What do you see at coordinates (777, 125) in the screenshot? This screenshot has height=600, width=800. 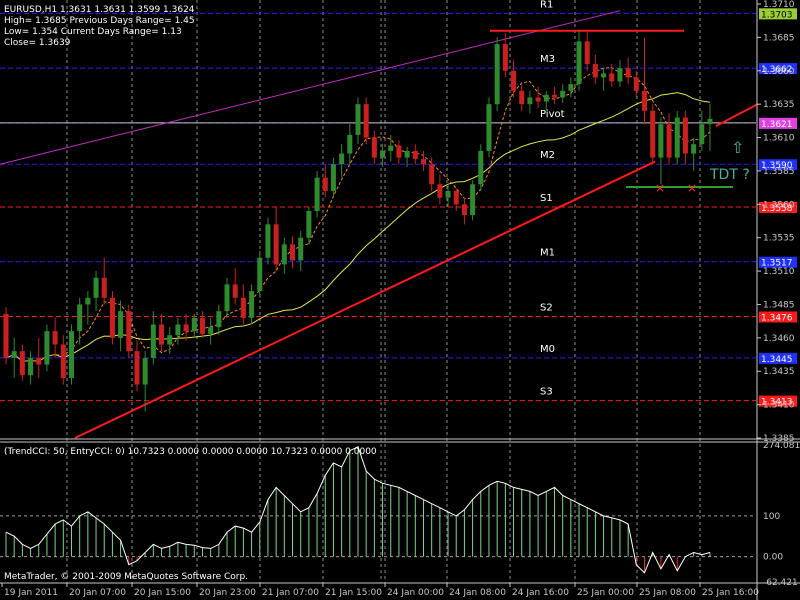 I see `bid-price-tag: 1.3621` at bounding box center [777, 125].